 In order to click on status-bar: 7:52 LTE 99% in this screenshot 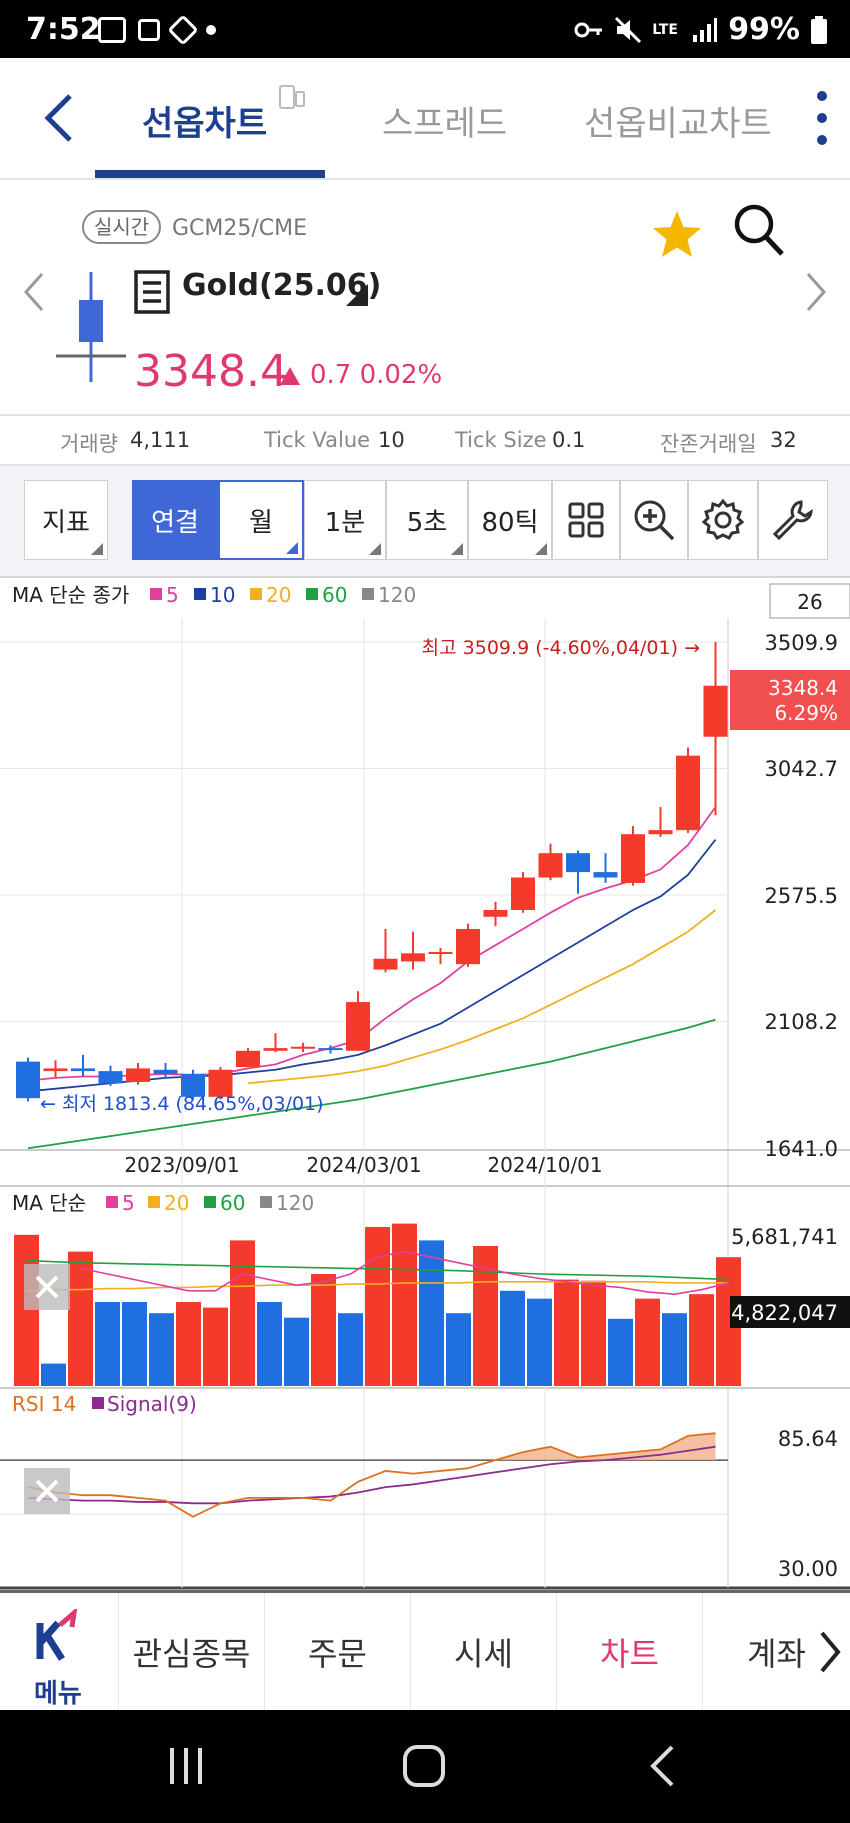, I will do `click(425, 29)`.